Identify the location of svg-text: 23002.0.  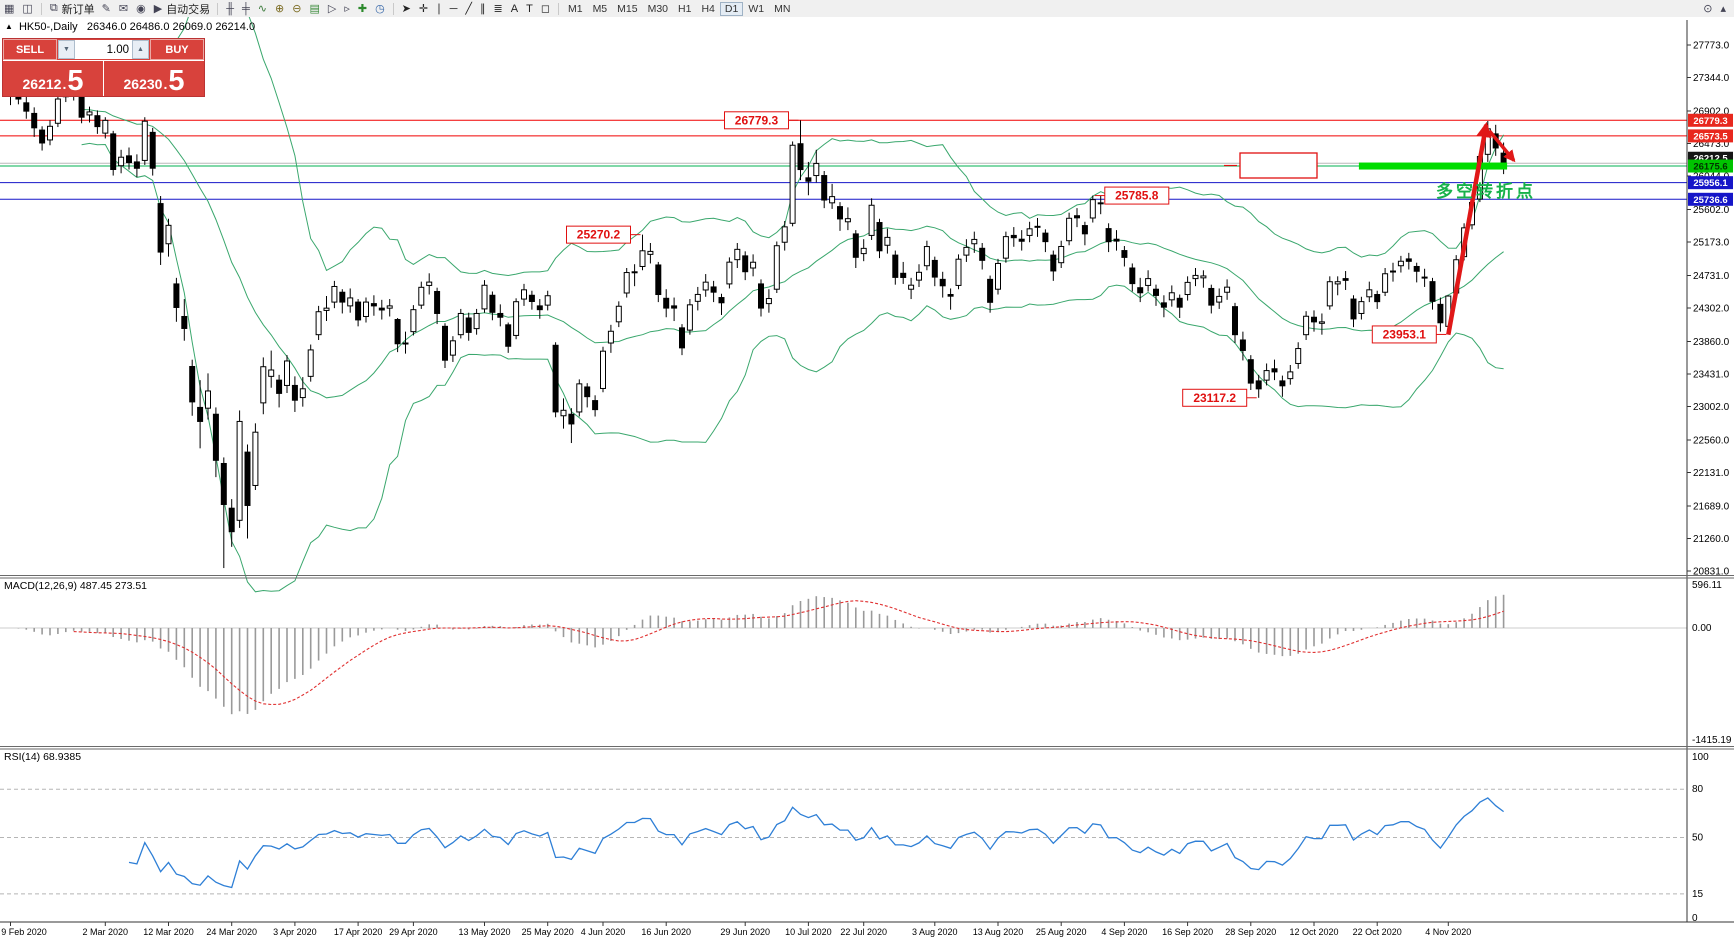
(1711, 407).